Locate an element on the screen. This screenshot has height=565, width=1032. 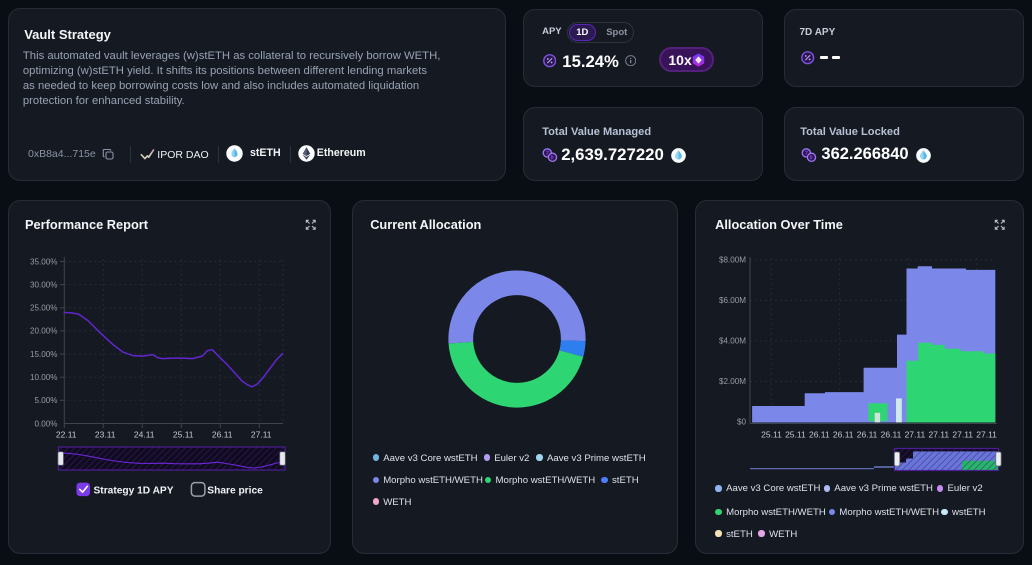
svg-text: $0 is located at coordinates (742, 422).